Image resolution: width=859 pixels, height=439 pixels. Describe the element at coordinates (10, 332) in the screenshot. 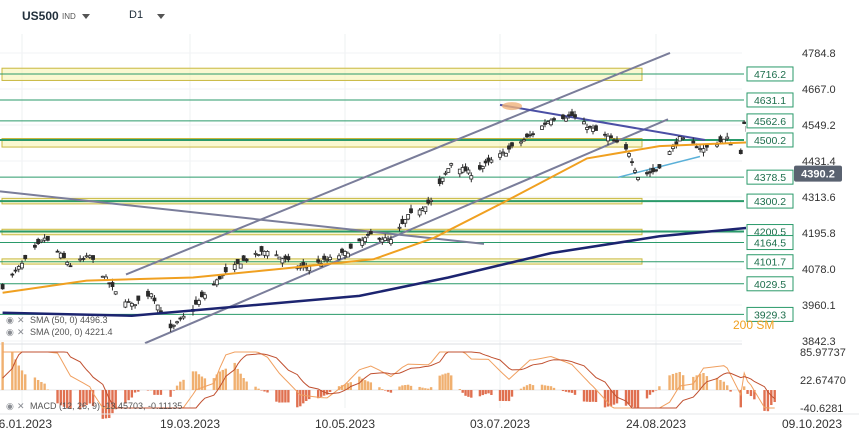

I see `indicator-eye-icon: ◉` at that location.